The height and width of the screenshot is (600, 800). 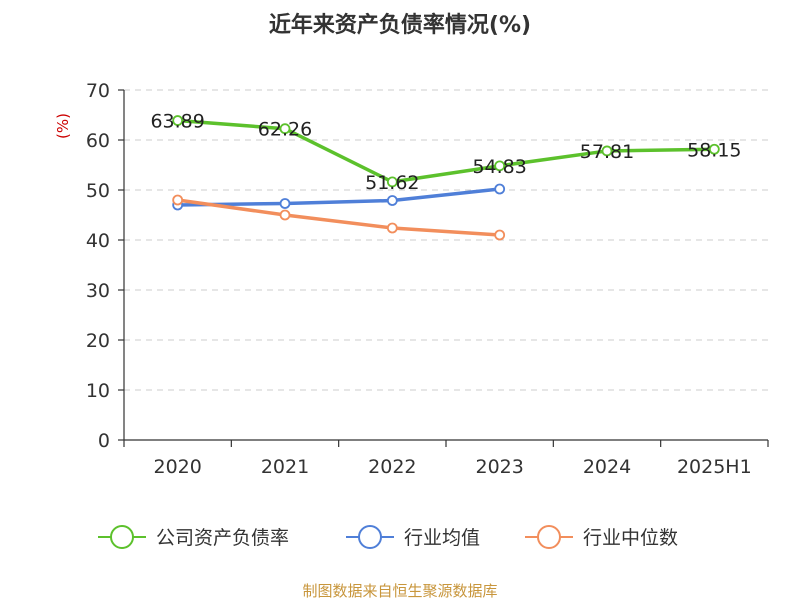 I want to click on legend: 公司资产负债率 行业均值 行业中位数, so click(x=388, y=537).